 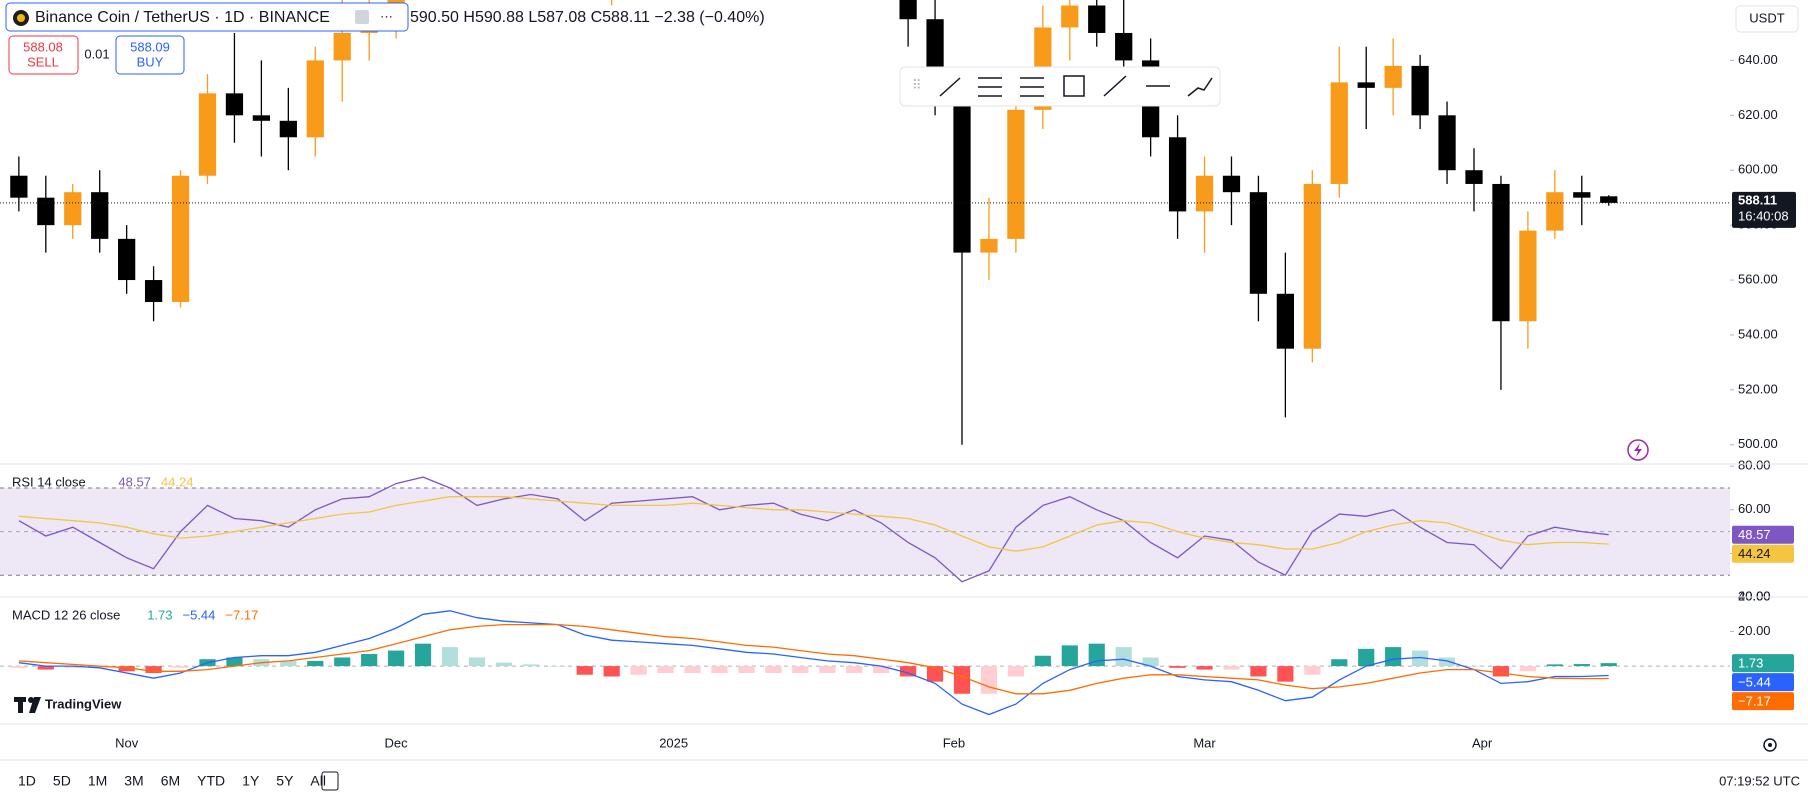 I want to click on range-button: YTD, so click(x=211, y=781).